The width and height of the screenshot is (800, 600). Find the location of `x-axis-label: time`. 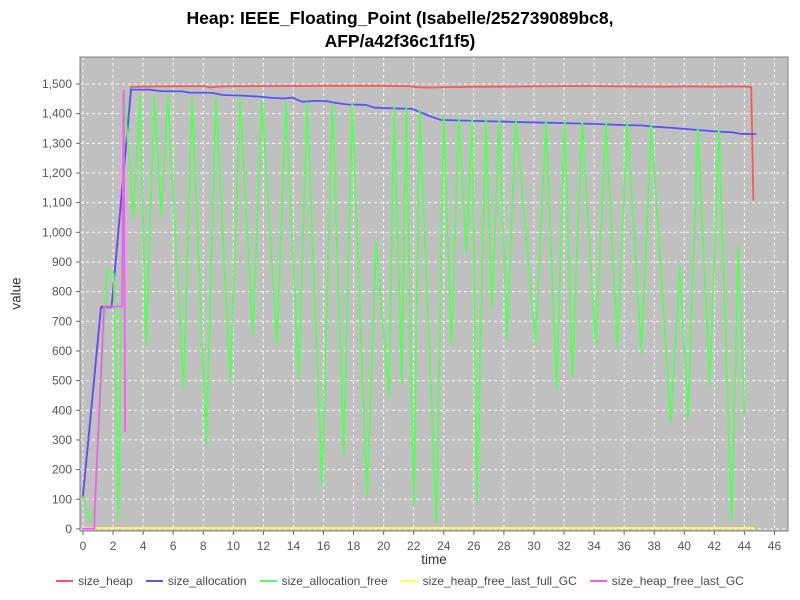

x-axis-label: time is located at coordinates (434, 559).